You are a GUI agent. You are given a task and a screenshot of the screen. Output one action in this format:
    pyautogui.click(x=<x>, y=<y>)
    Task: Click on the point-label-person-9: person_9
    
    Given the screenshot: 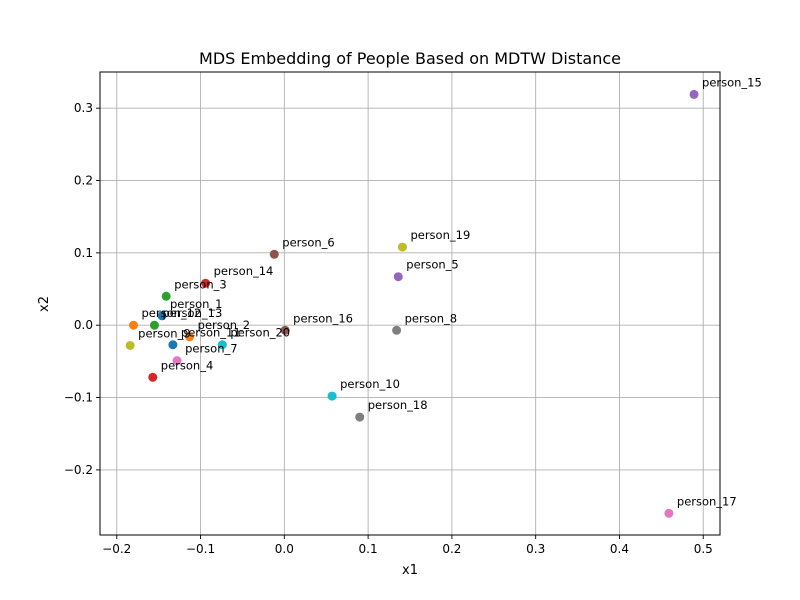 What is the action you would take?
    pyautogui.click(x=164, y=333)
    